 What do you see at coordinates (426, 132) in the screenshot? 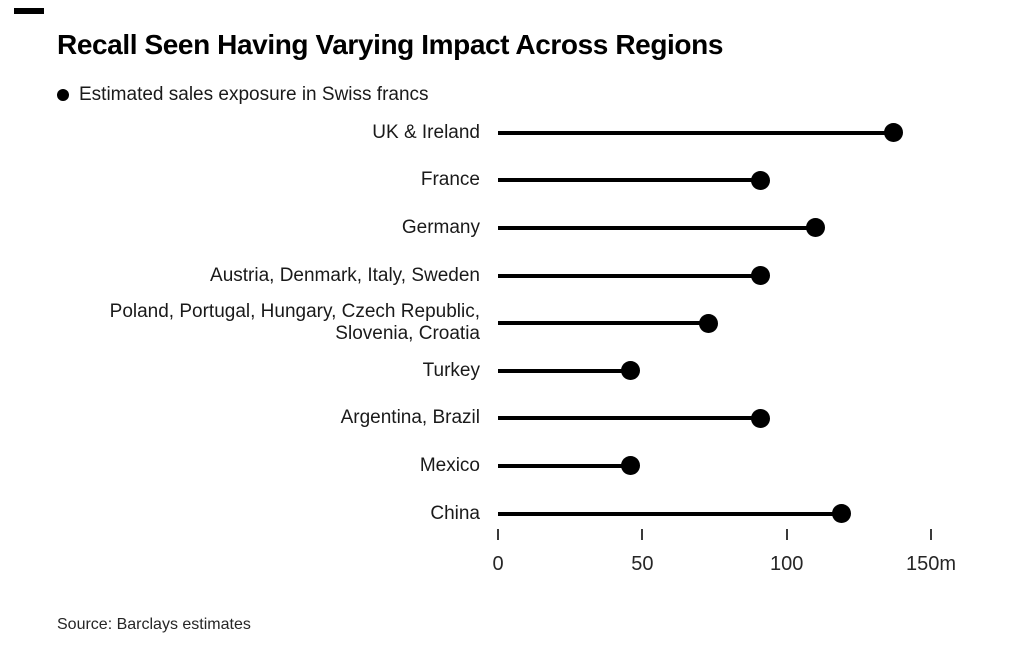
I see `row-label: UK & Ireland` at bounding box center [426, 132].